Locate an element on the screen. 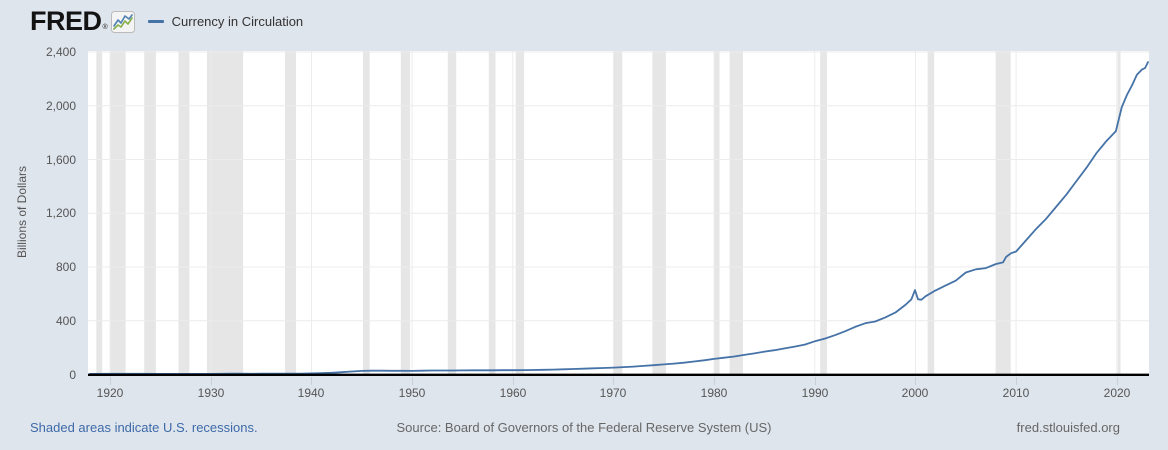 This screenshot has height=450, width=1168. registered-mark: ® is located at coordinates (105, 27).